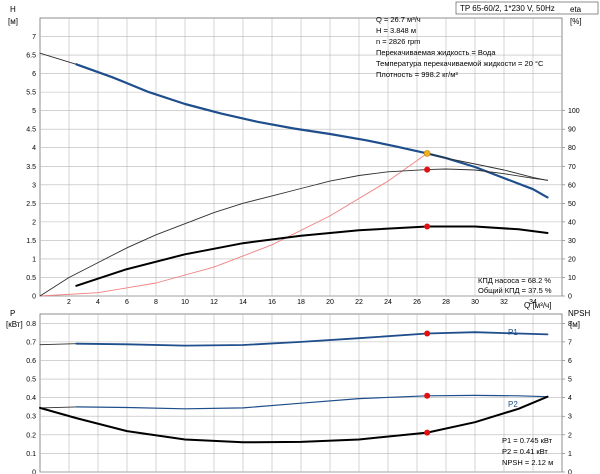 The width and height of the screenshot is (600, 474). Describe the element at coordinates (34, 259) in the screenshot. I see `y-left-tick-label: 1` at that location.